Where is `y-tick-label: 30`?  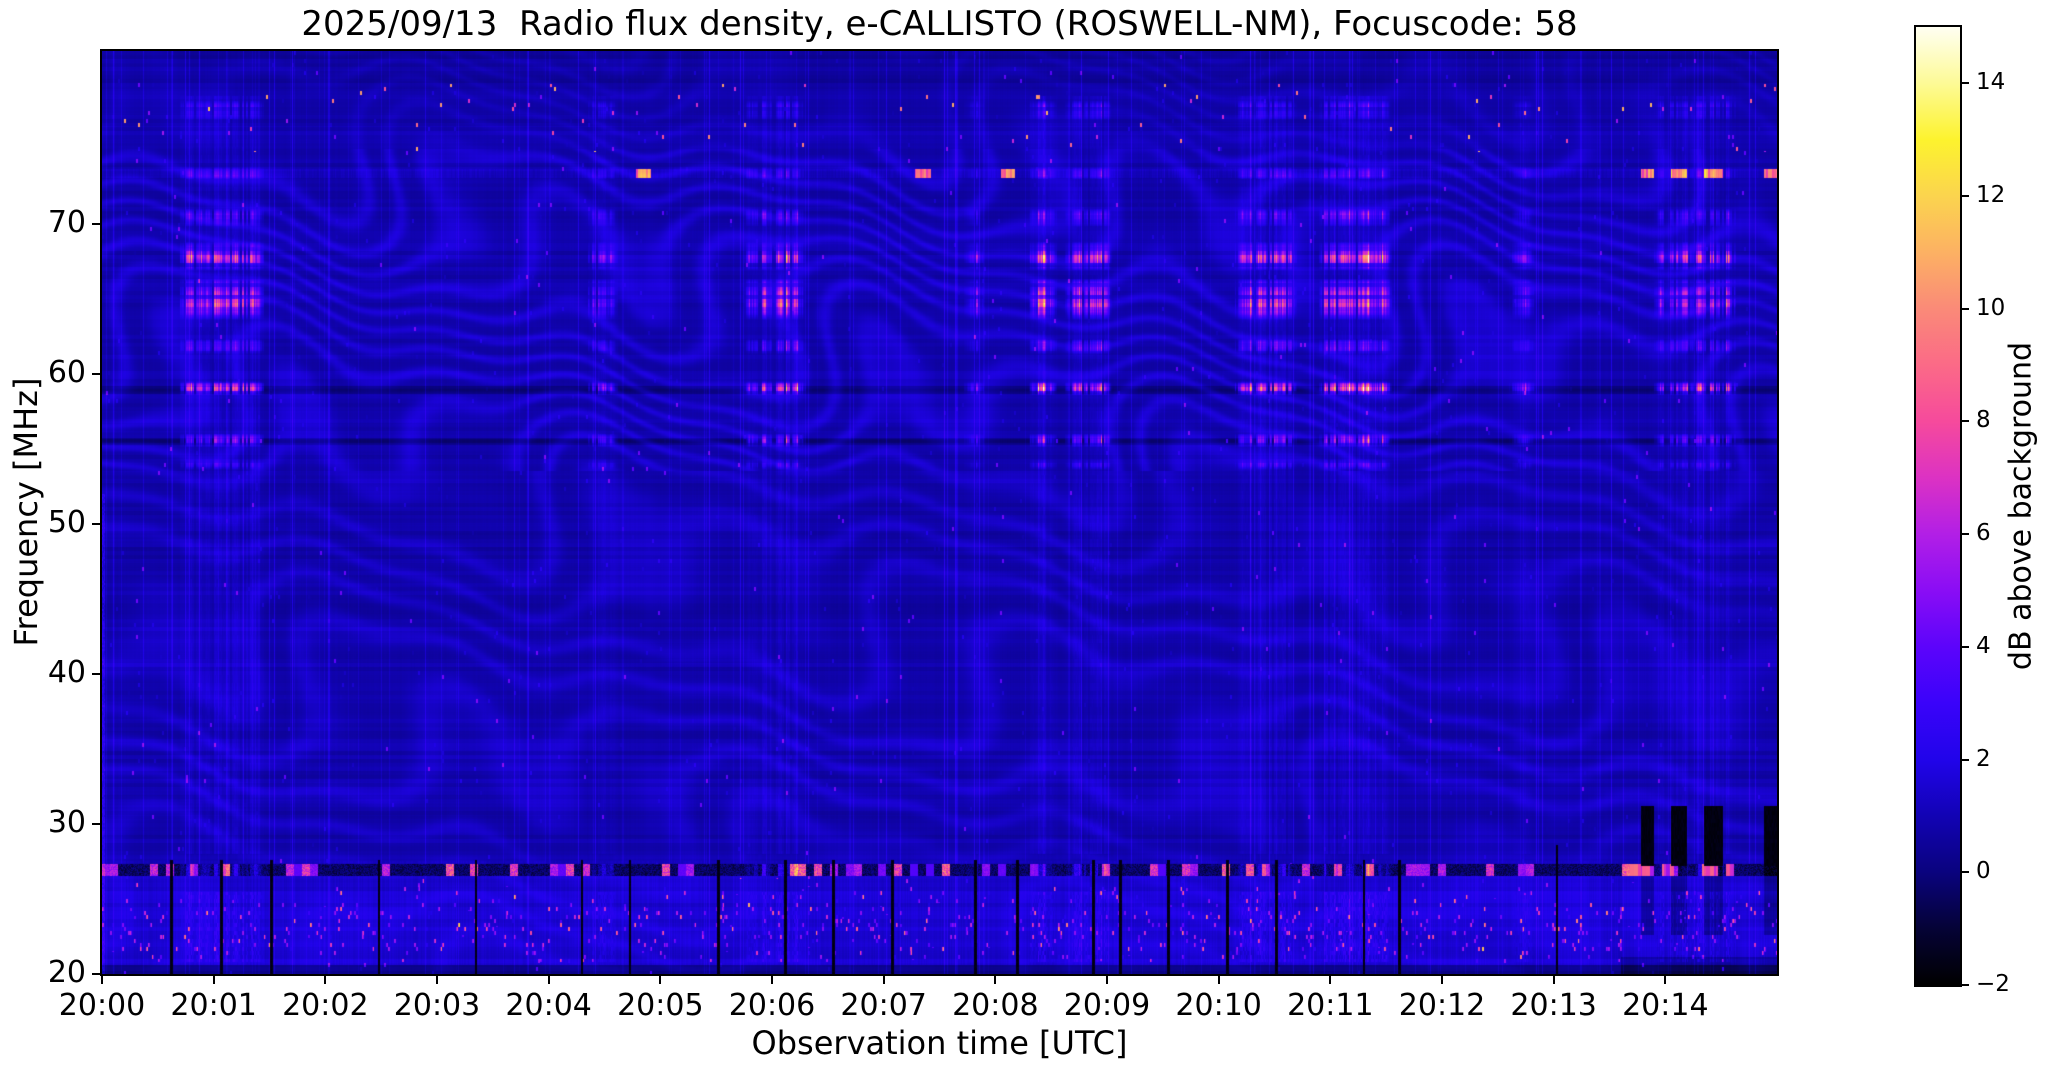
y-tick-label: 30 is located at coordinates (66, 822).